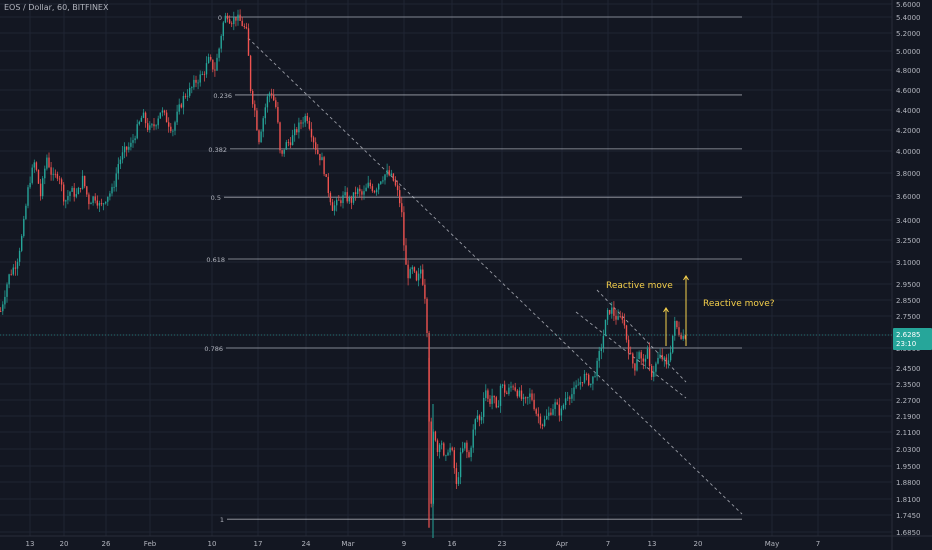  I want to click on price-tick-label: 4.8000, so click(908, 71).